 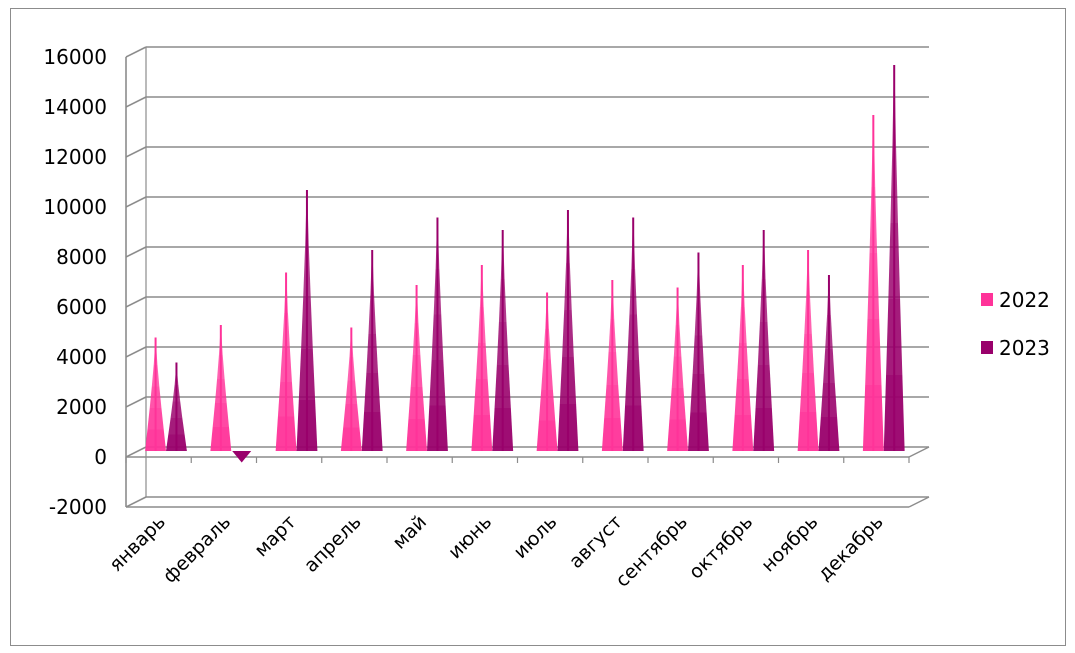 What do you see at coordinates (409, 532) in the screenshot?
I see `x-tick-label: май` at bounding box center [409, 532].